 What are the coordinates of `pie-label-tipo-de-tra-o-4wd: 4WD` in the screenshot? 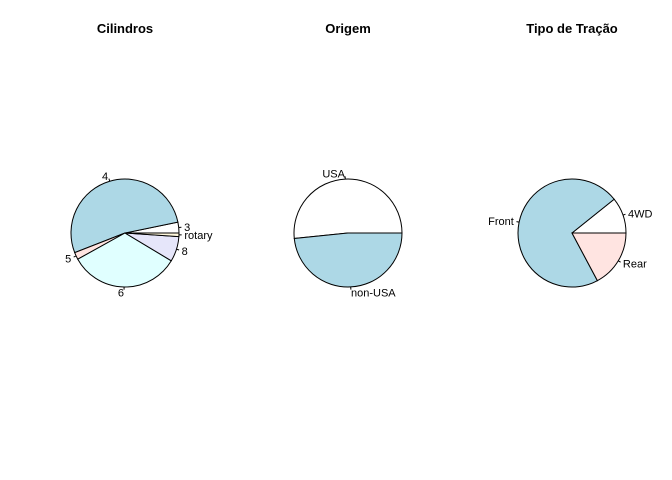 It's located at (640, 214).